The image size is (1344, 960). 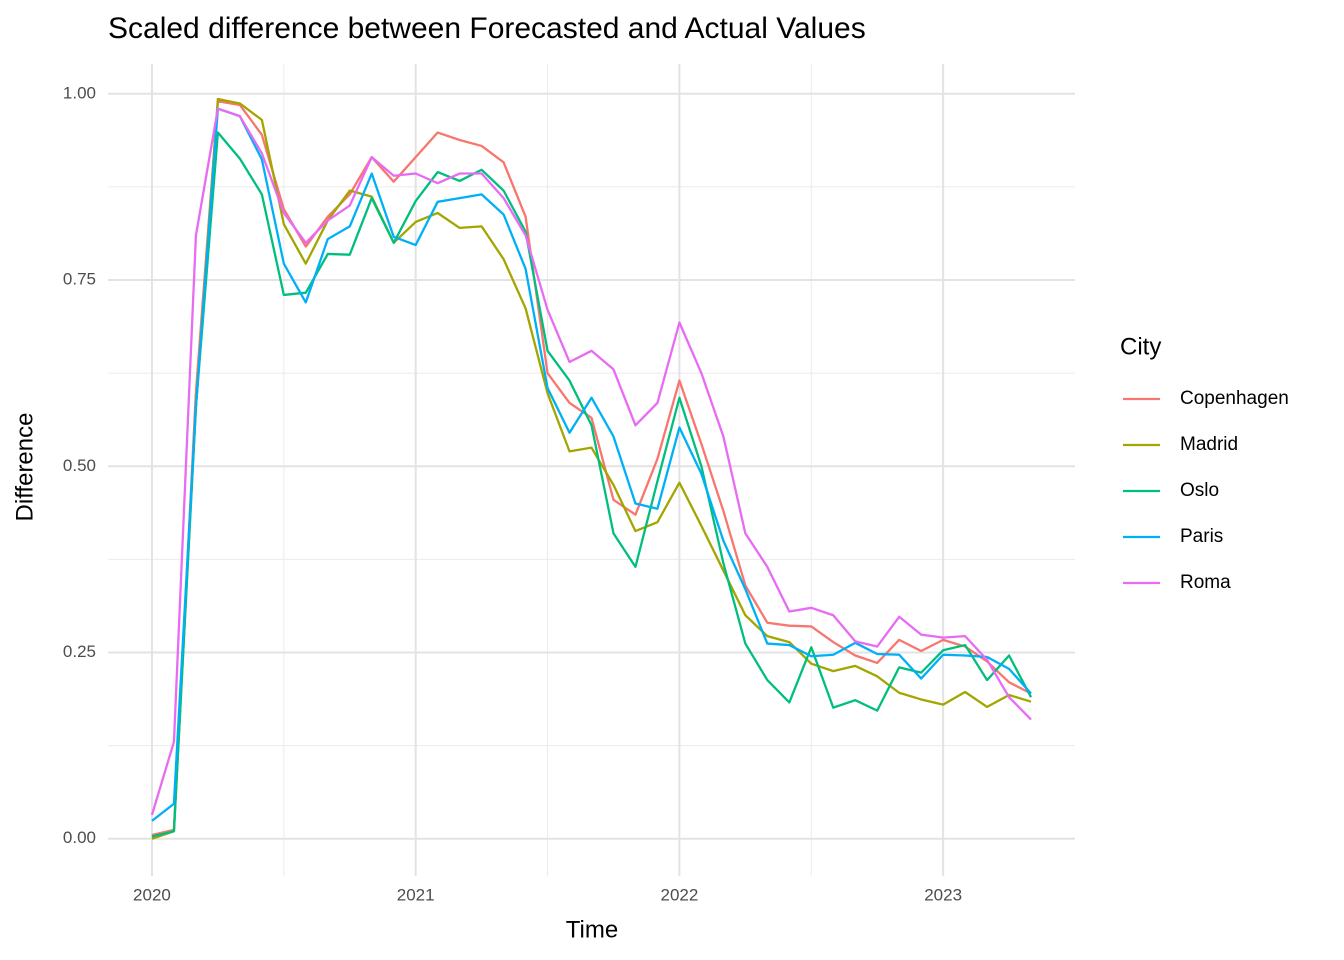 What do you see at coordinates (152, 894) in the screenshot?
I see `x-tick-label: 2020` at bounding box center [152, 894].